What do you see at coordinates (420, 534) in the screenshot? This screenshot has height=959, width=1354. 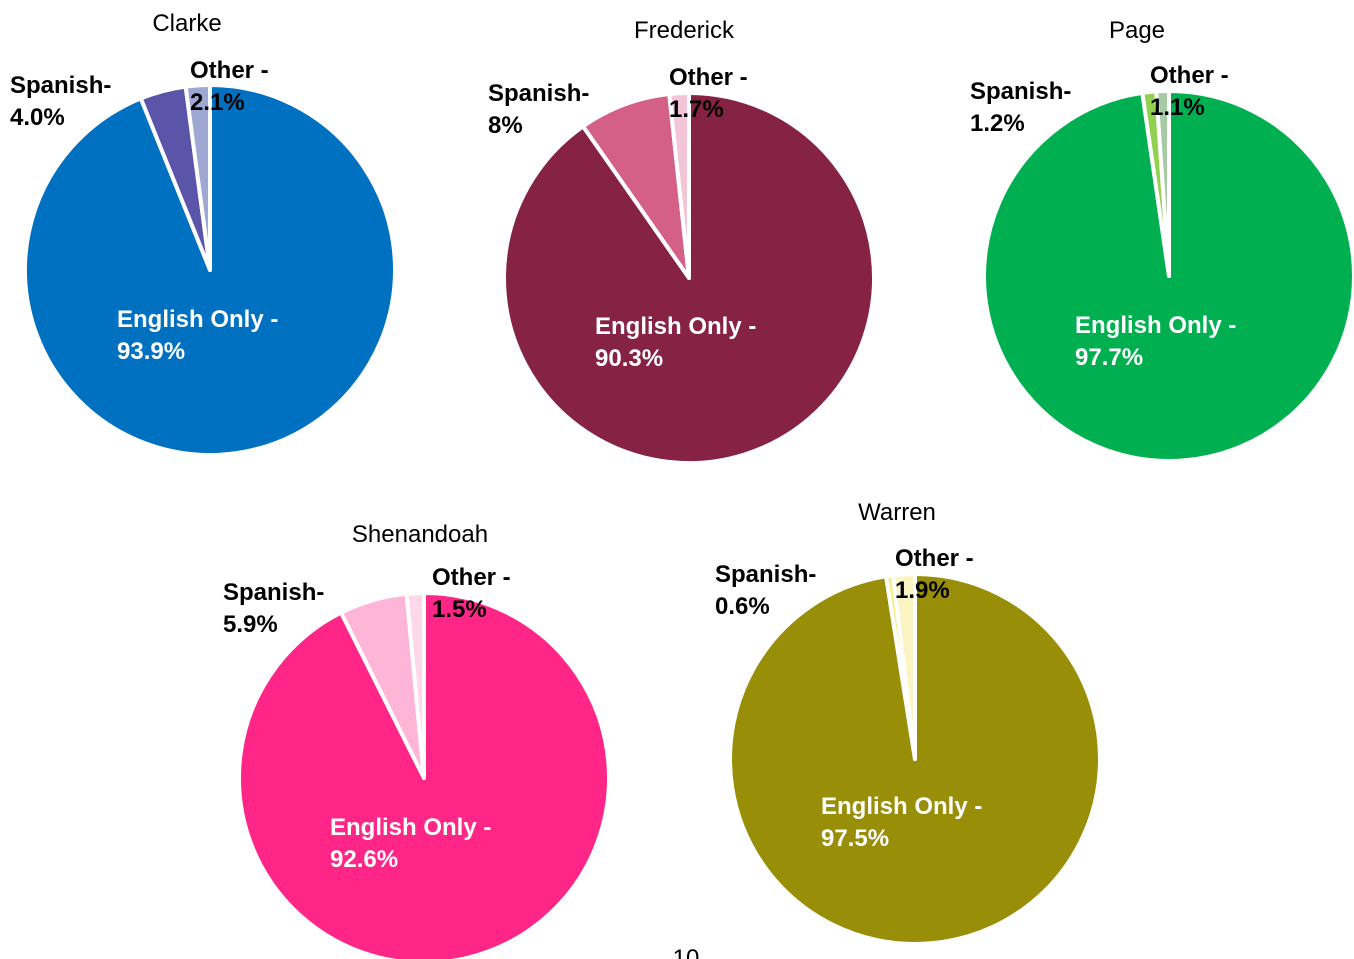 I see `chart-title: Shenandoah` at bounding box center [420, 534].